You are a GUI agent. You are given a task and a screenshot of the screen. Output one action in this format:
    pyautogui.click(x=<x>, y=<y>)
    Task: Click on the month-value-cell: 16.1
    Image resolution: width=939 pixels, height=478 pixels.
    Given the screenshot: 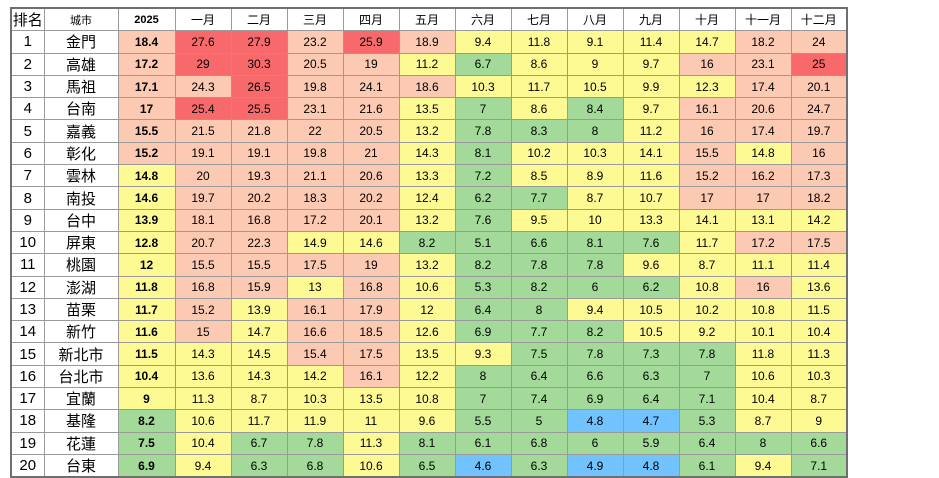 What is the action you would take?
    pyautogui.click(x=371, y=376)
    